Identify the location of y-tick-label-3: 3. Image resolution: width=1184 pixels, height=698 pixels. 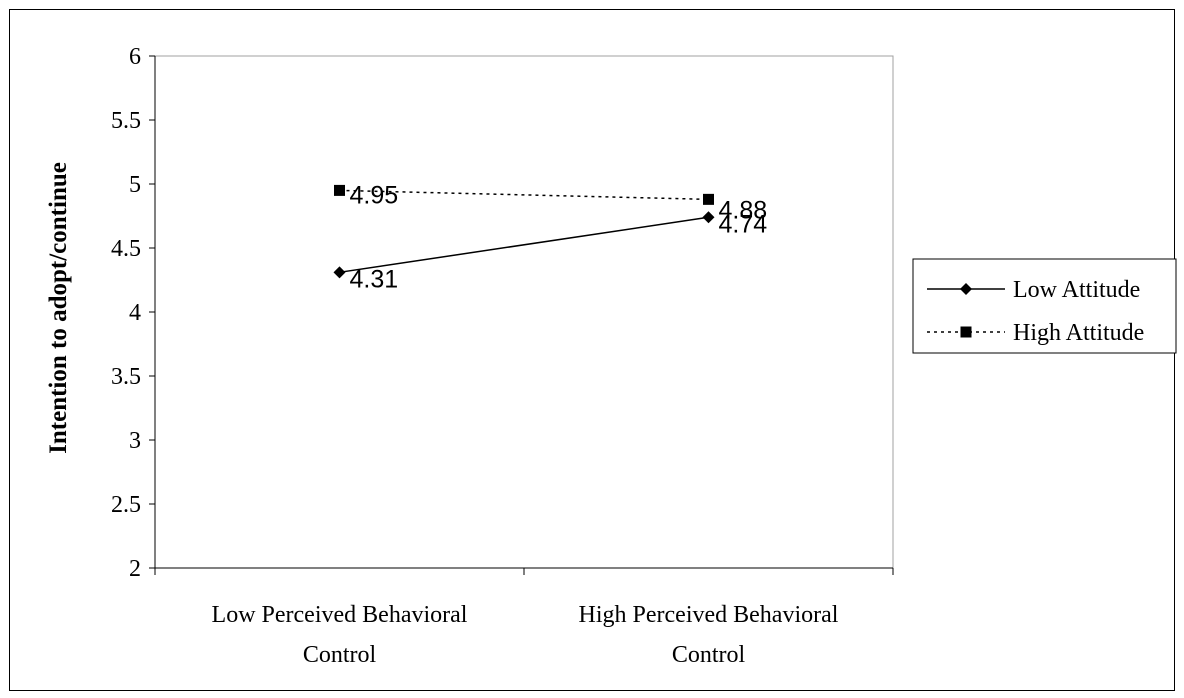
(135, 441).